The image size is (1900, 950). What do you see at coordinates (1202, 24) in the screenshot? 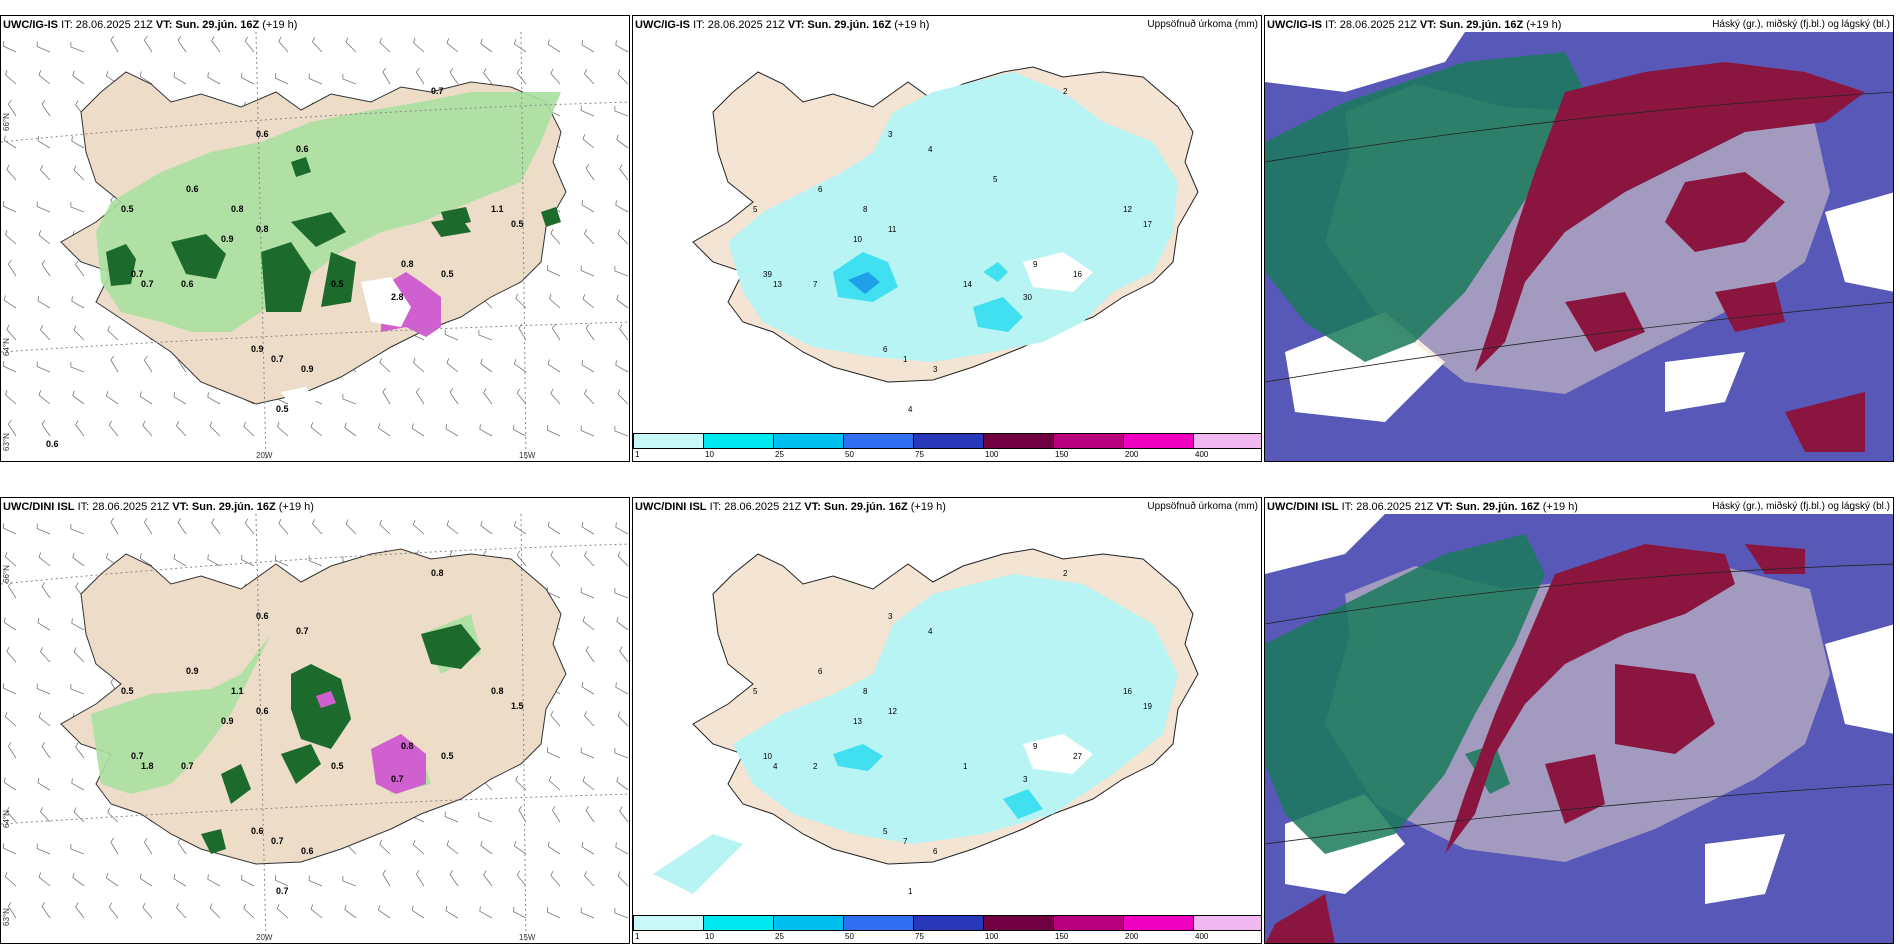
I see `panel-subtitle: Uppsöfnuð úrkoma (mm)` at bounding box center [1202, 24].